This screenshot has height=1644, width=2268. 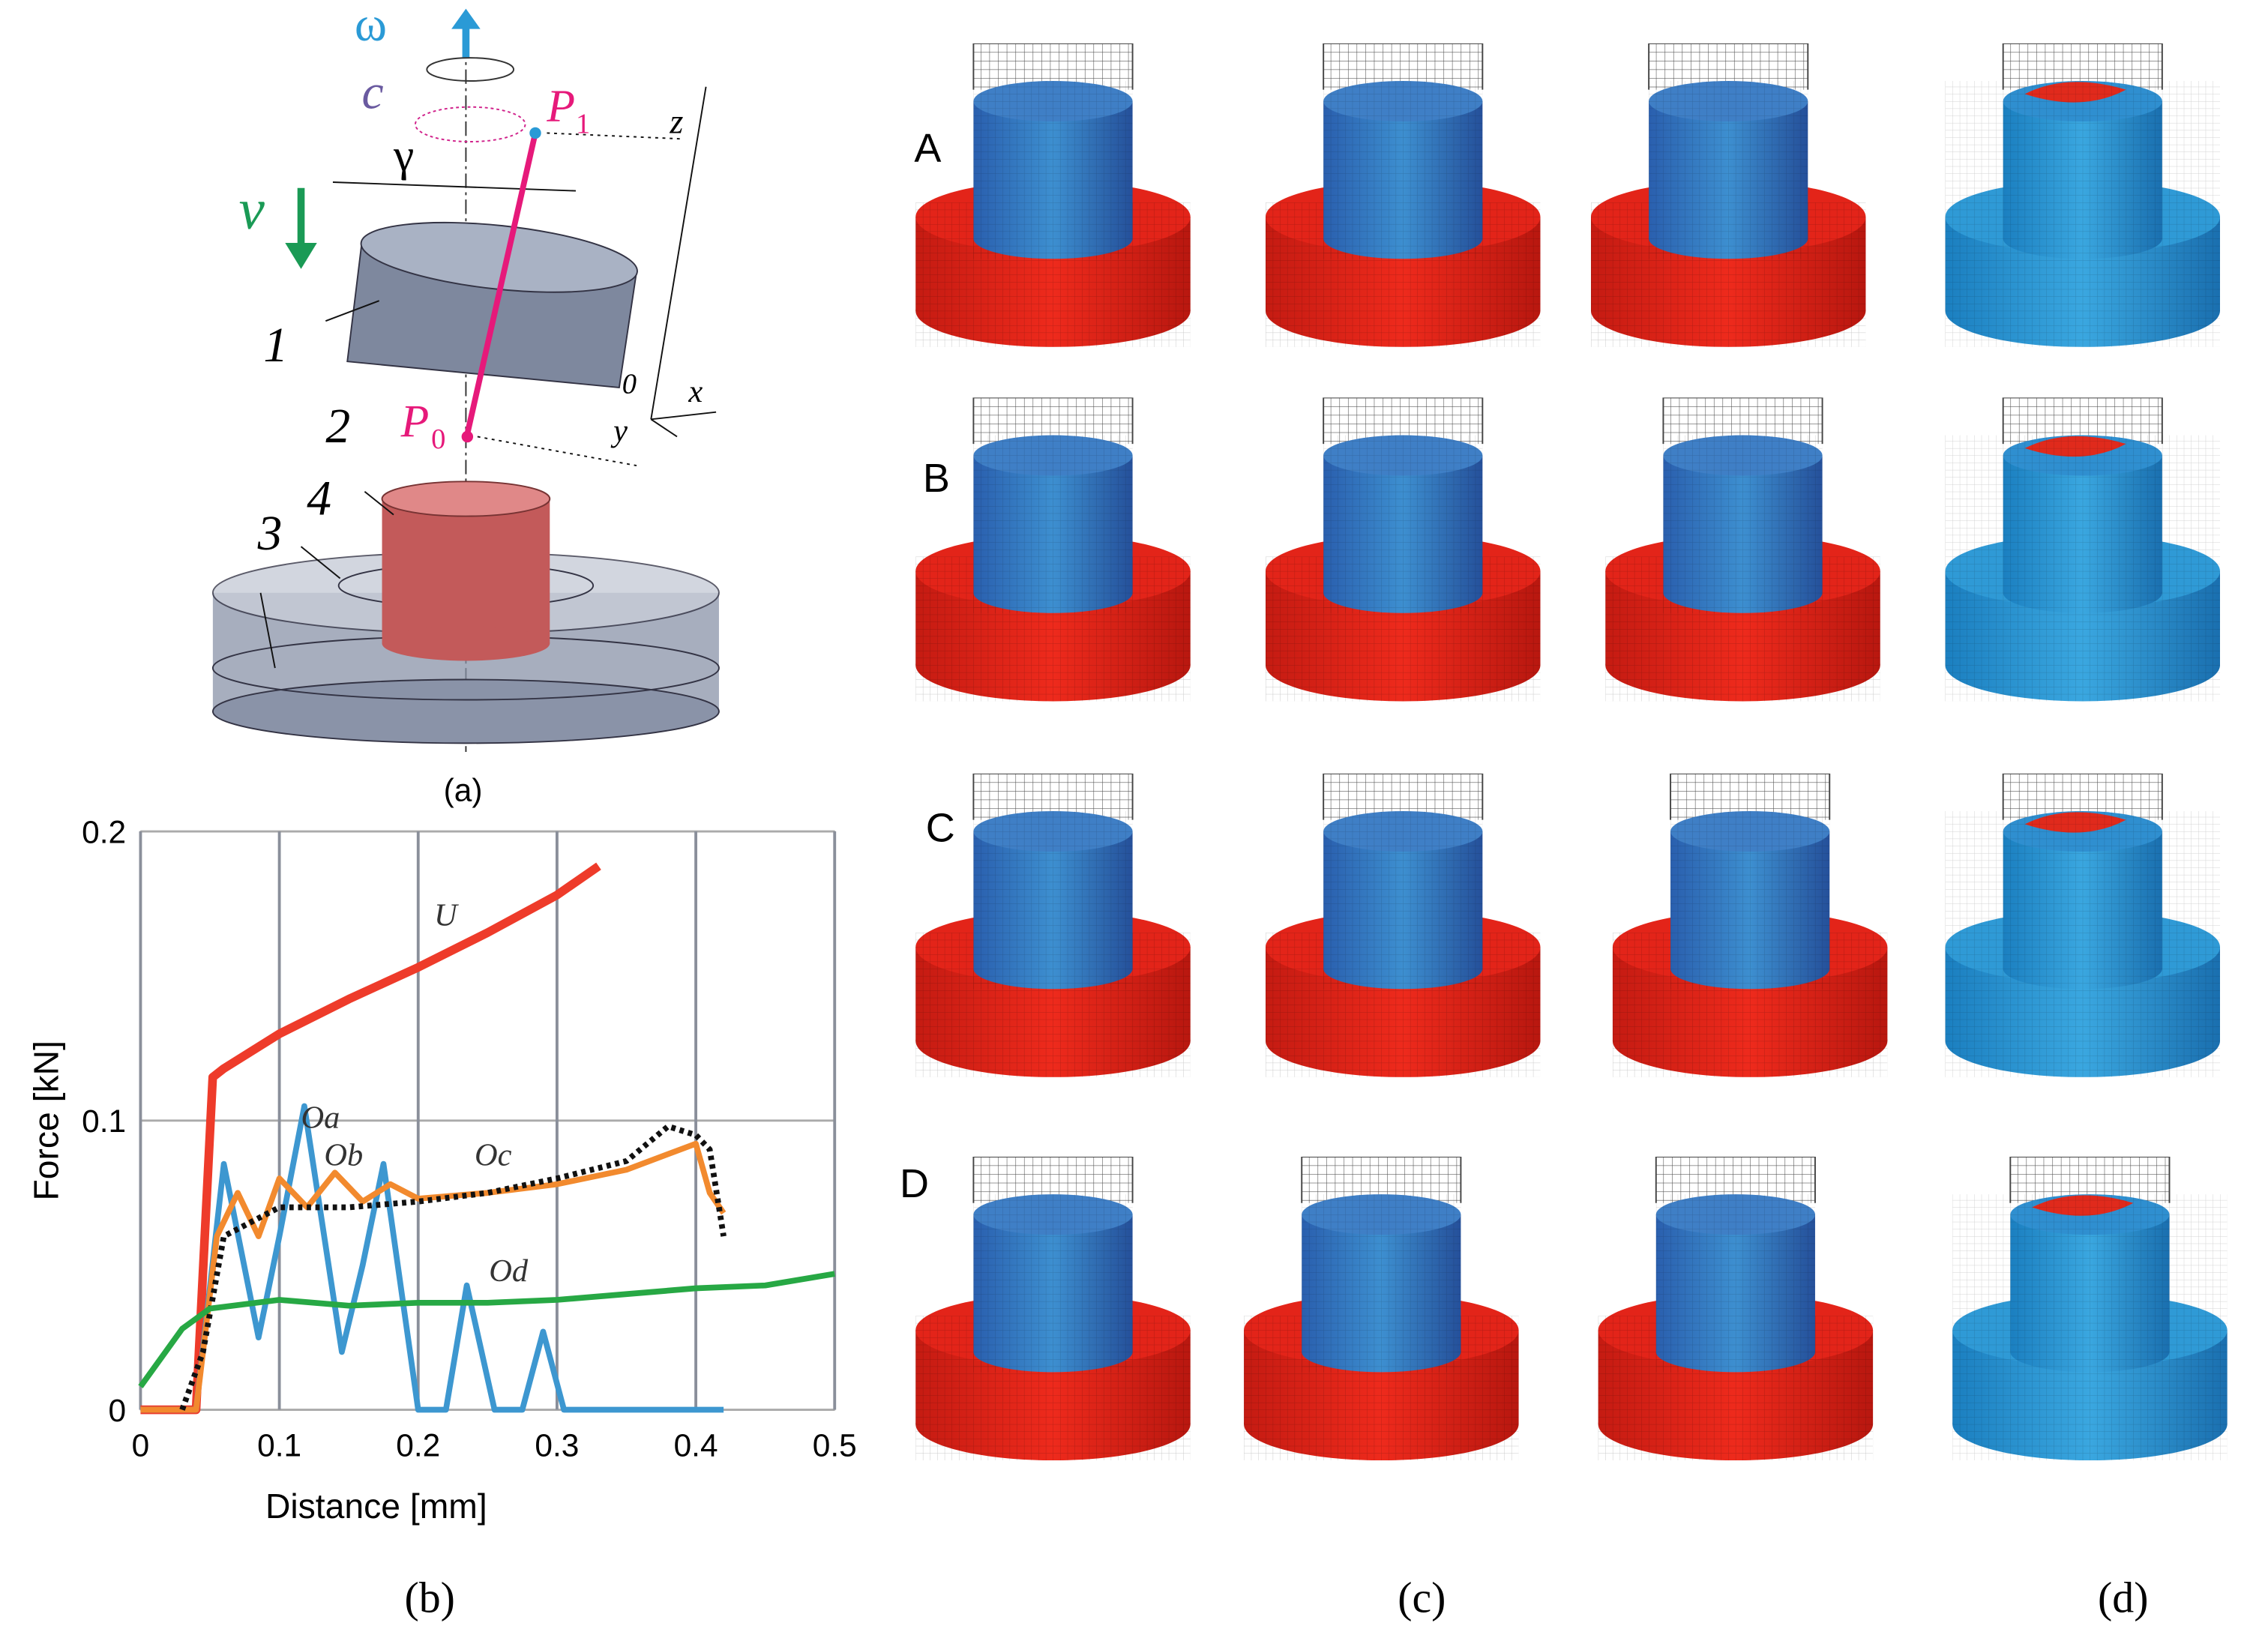 I want to click on part-2-top, so click(x=466, y=499).